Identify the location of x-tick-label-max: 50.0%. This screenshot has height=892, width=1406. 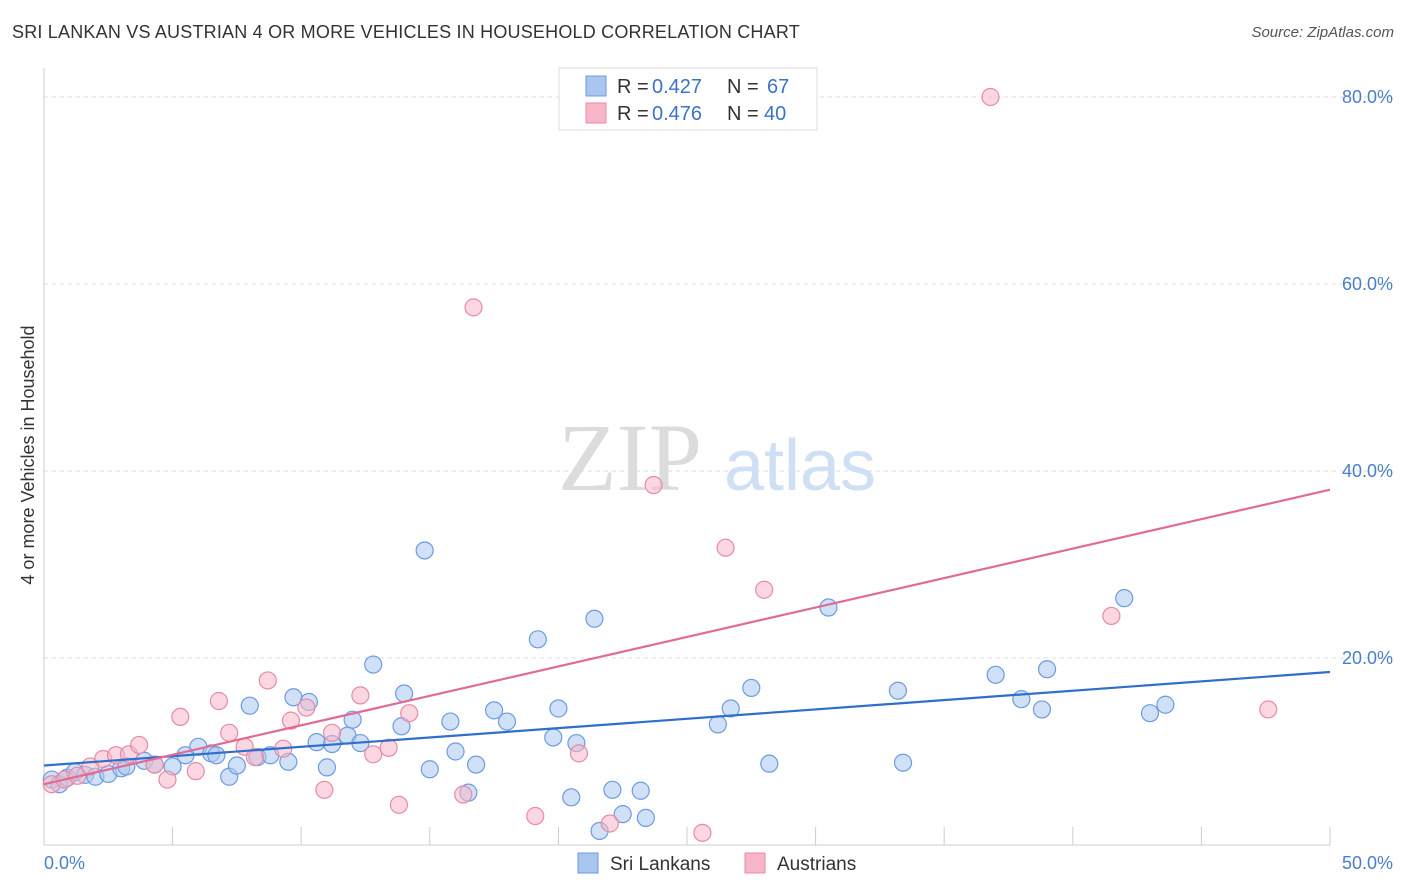
(1367, 863).